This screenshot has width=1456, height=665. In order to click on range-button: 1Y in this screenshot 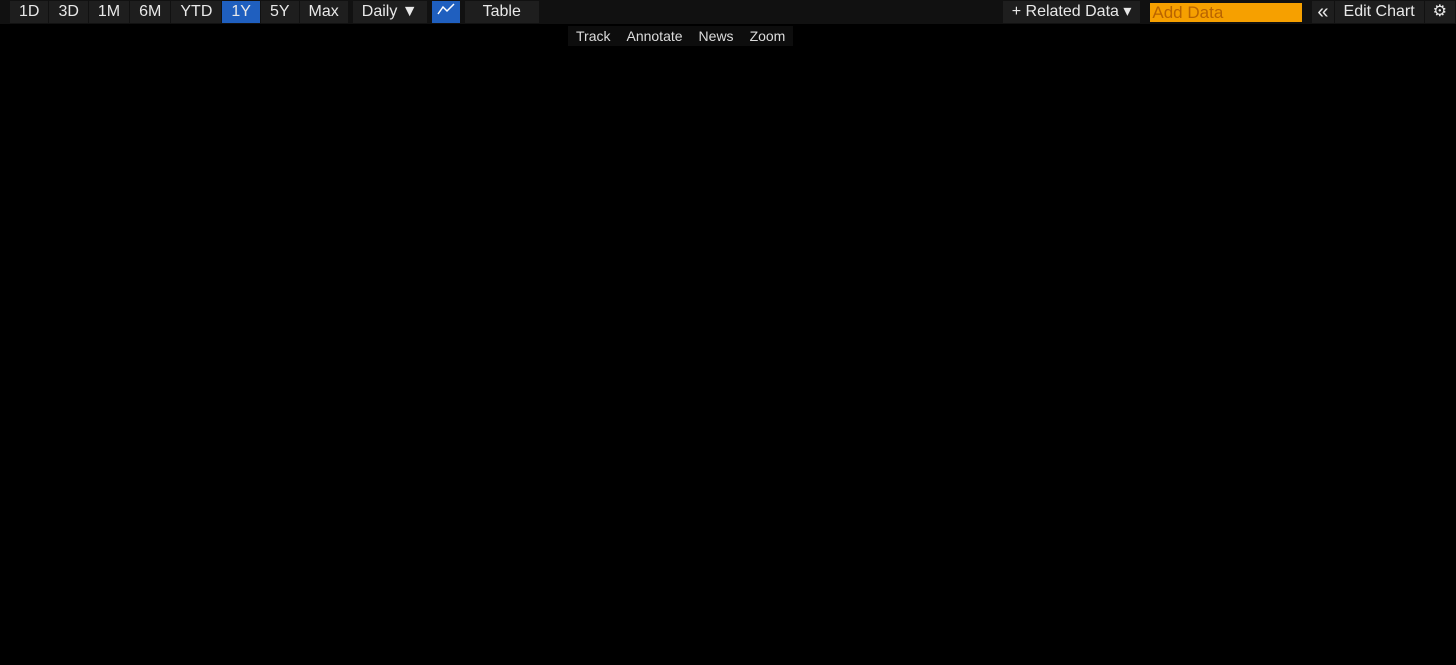, I will do `click(241, 12)`.